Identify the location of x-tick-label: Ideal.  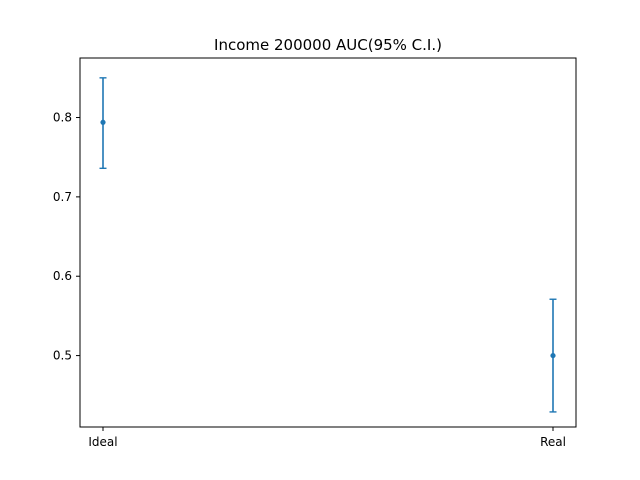
(102, 442).